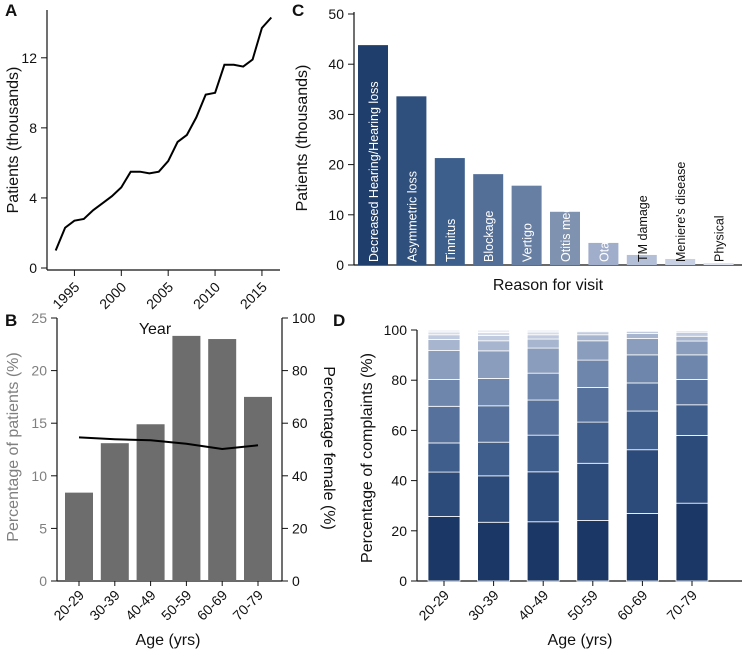 The height and width of the screenshot is (652, 745). I want to click on c-y-tick-label: 0, so click(340, 265).